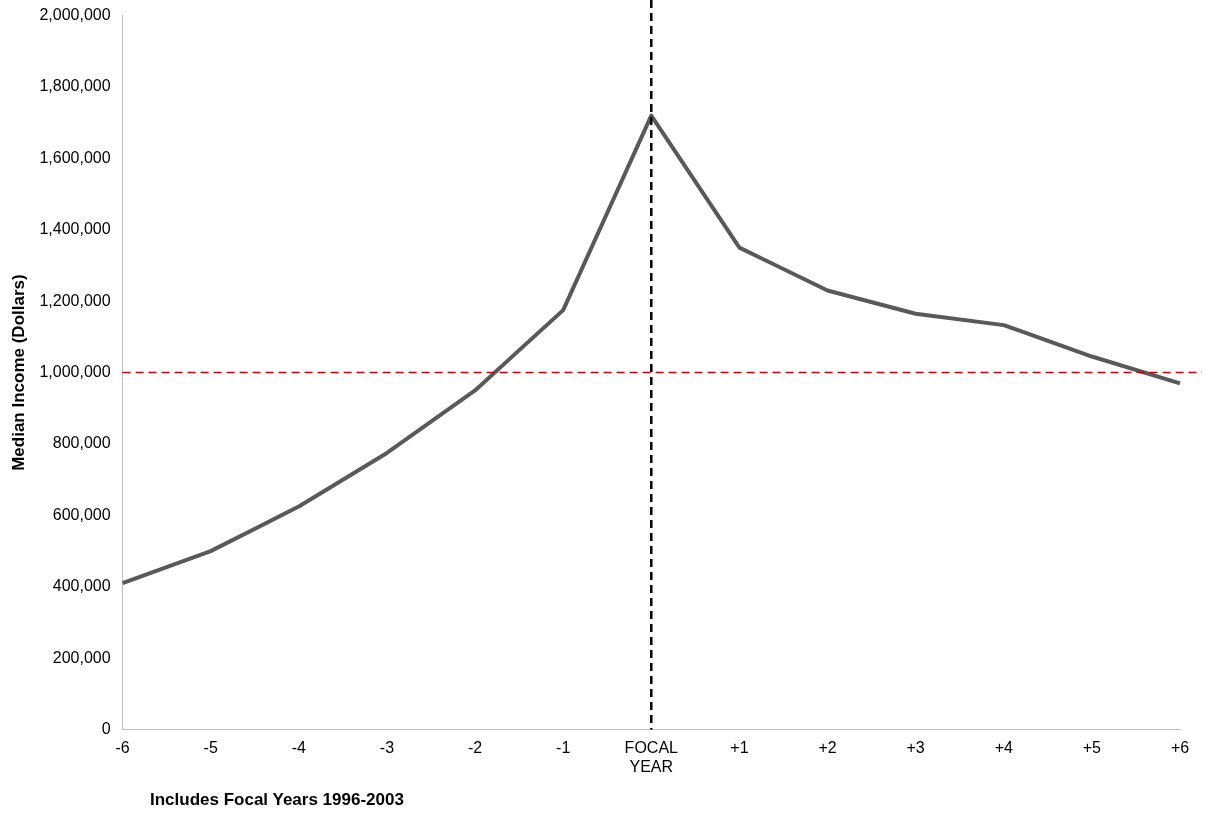 This screenshot has height=831, width=1210. Describe the element at coordinates (81, 657) in the screenshot. I see `y-tick-label: 200,000` at that location.